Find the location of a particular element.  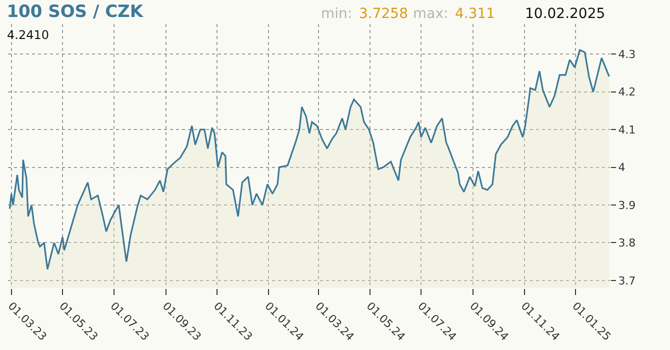

y-tick-label: 4 is located at coordinates (622, 167).